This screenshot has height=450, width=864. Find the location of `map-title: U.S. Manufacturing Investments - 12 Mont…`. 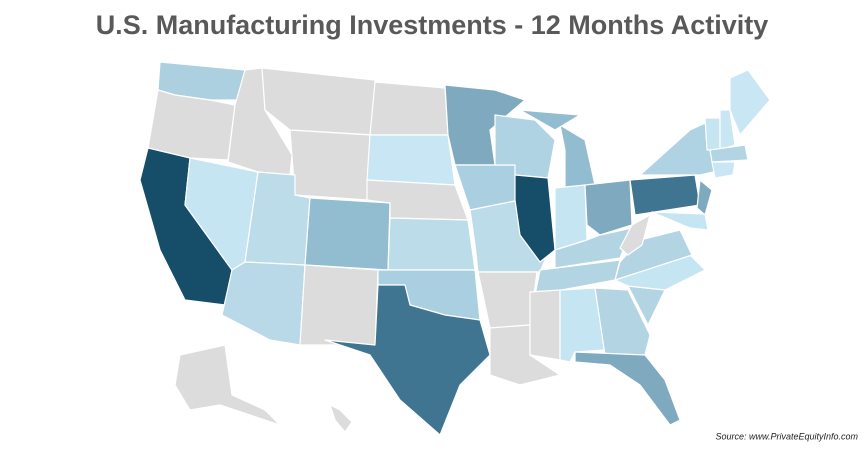

map-title: U.S. Manufacturing Investments - 12 Mont… is located at coordinates (432, 25).